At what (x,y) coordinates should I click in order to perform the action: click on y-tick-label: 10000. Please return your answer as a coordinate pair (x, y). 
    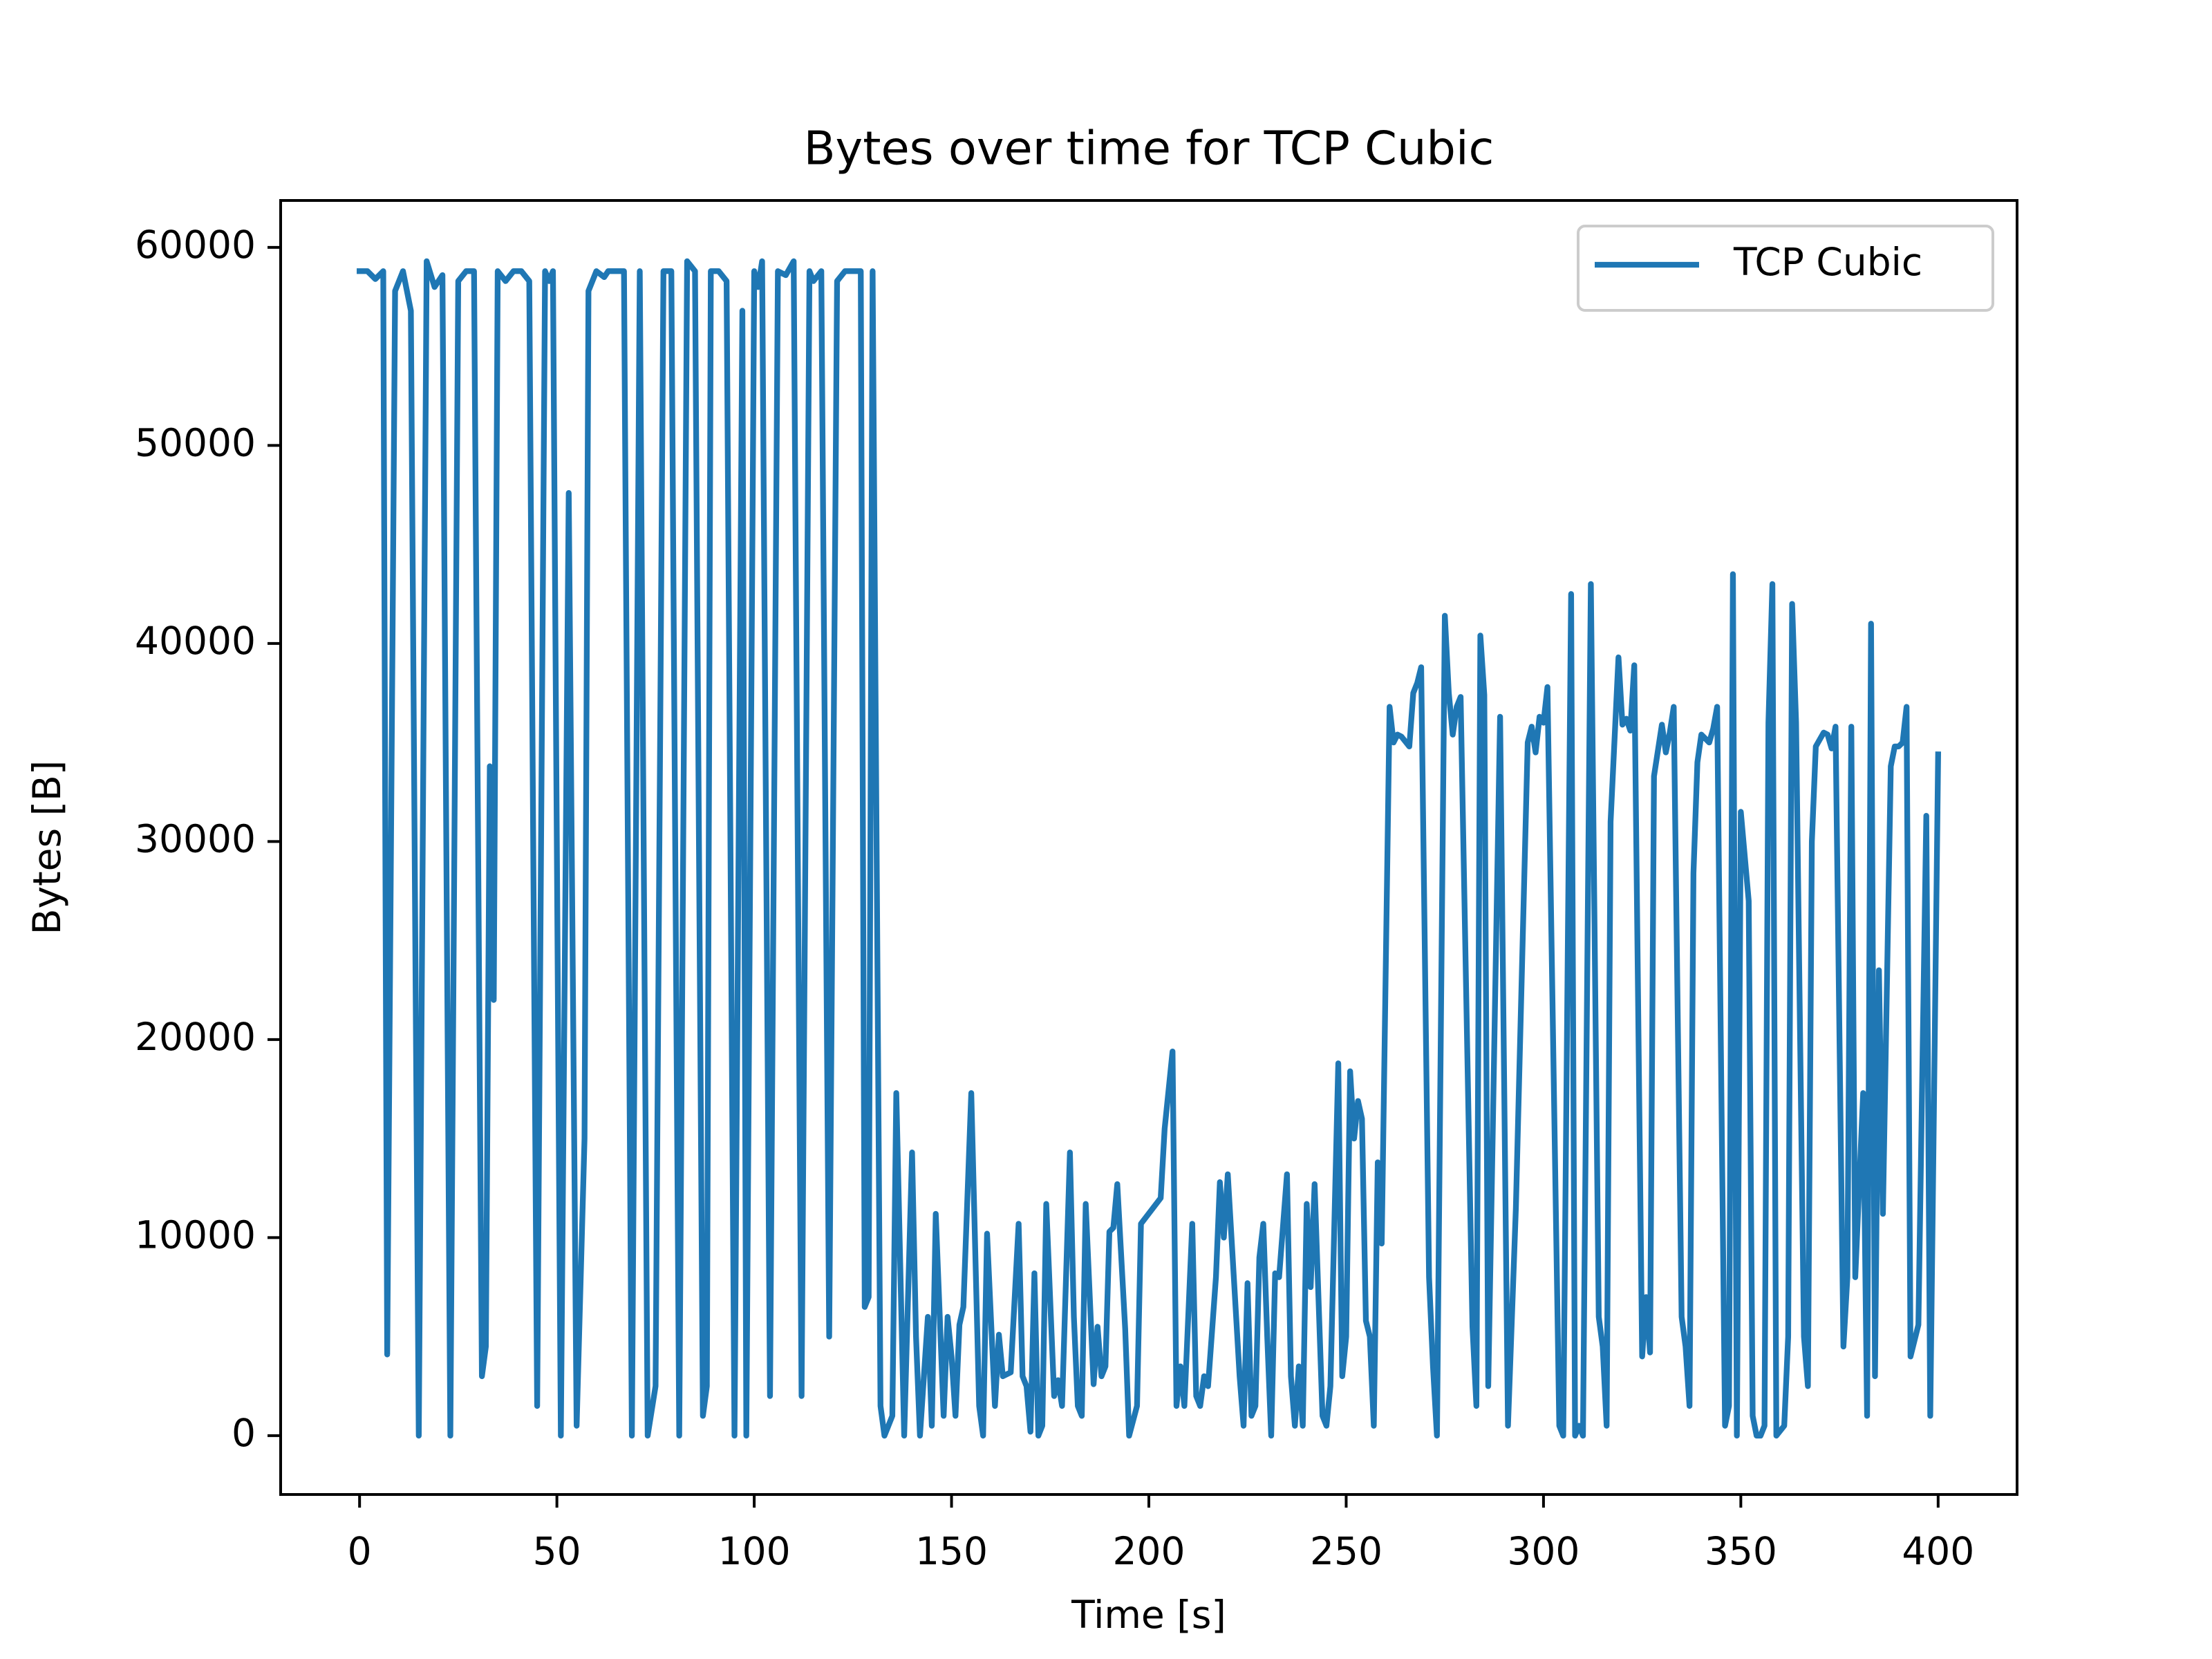
    Looking at the image, I should click on (195, 1235).